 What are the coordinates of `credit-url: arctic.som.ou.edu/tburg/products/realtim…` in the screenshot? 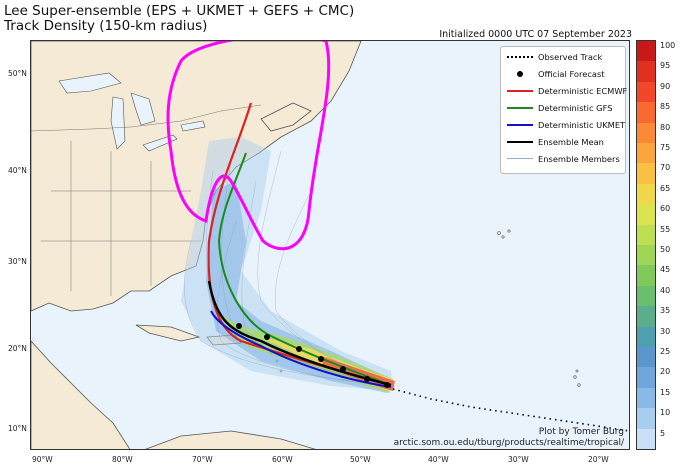 It's located at (508, 443).